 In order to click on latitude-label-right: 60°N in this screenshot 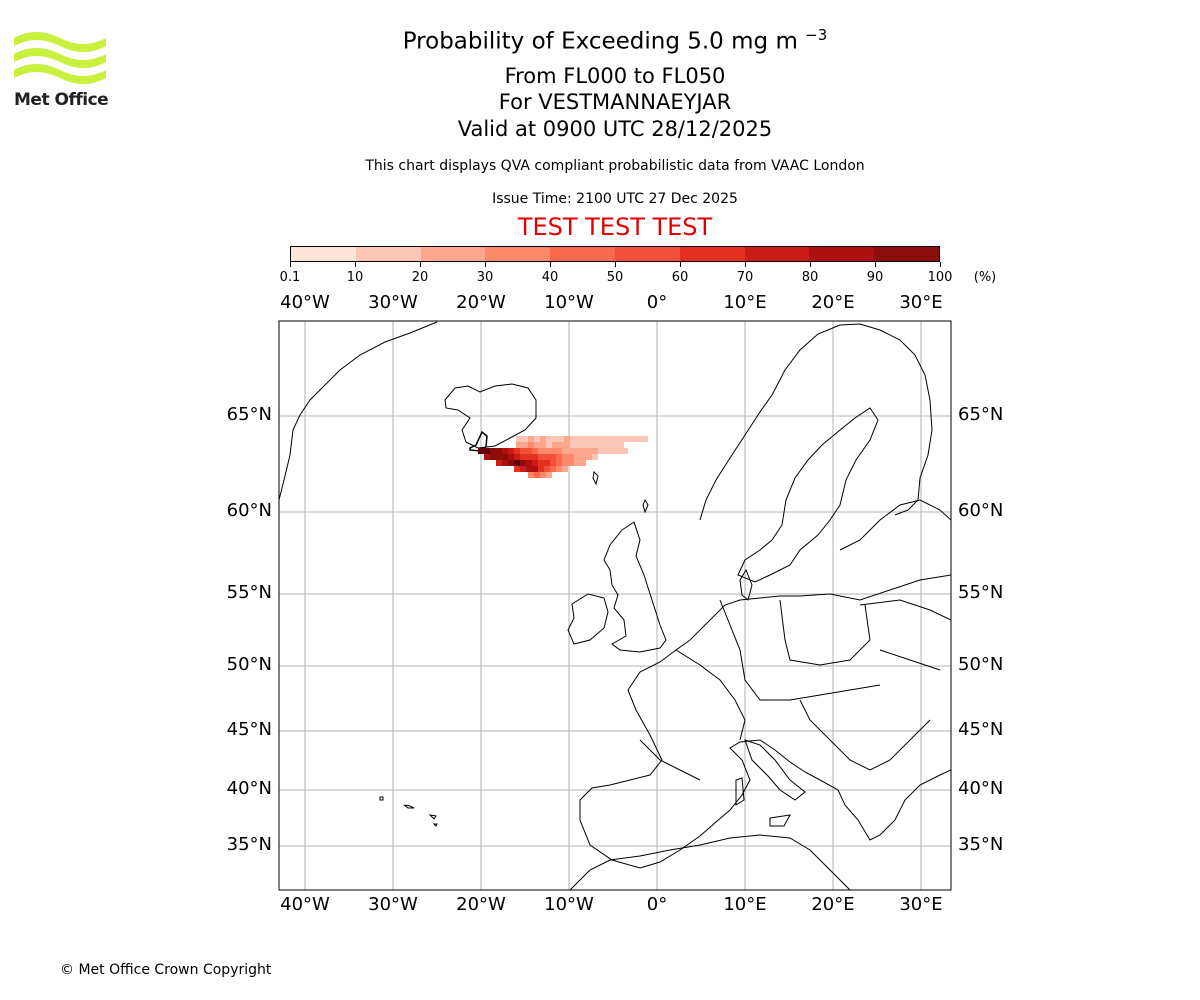, I will do `click(981, 510)`.